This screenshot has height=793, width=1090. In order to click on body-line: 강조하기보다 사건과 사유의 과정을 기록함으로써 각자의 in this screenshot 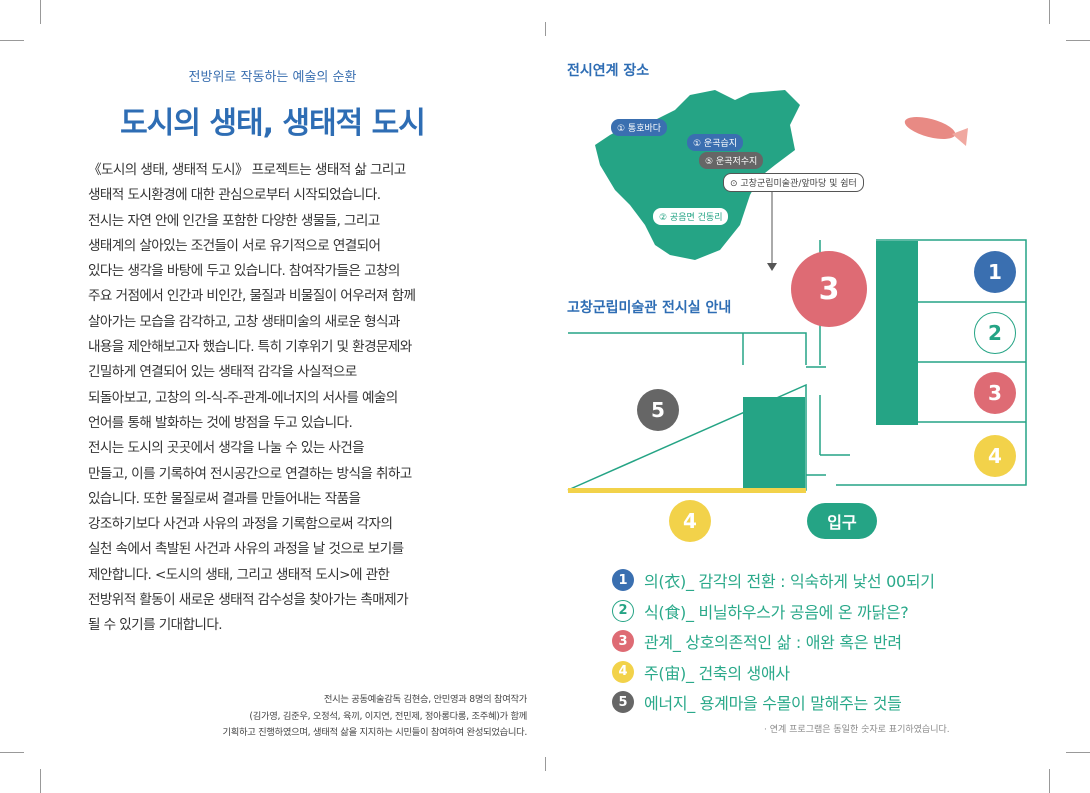, I will do `click(240, 524)`.